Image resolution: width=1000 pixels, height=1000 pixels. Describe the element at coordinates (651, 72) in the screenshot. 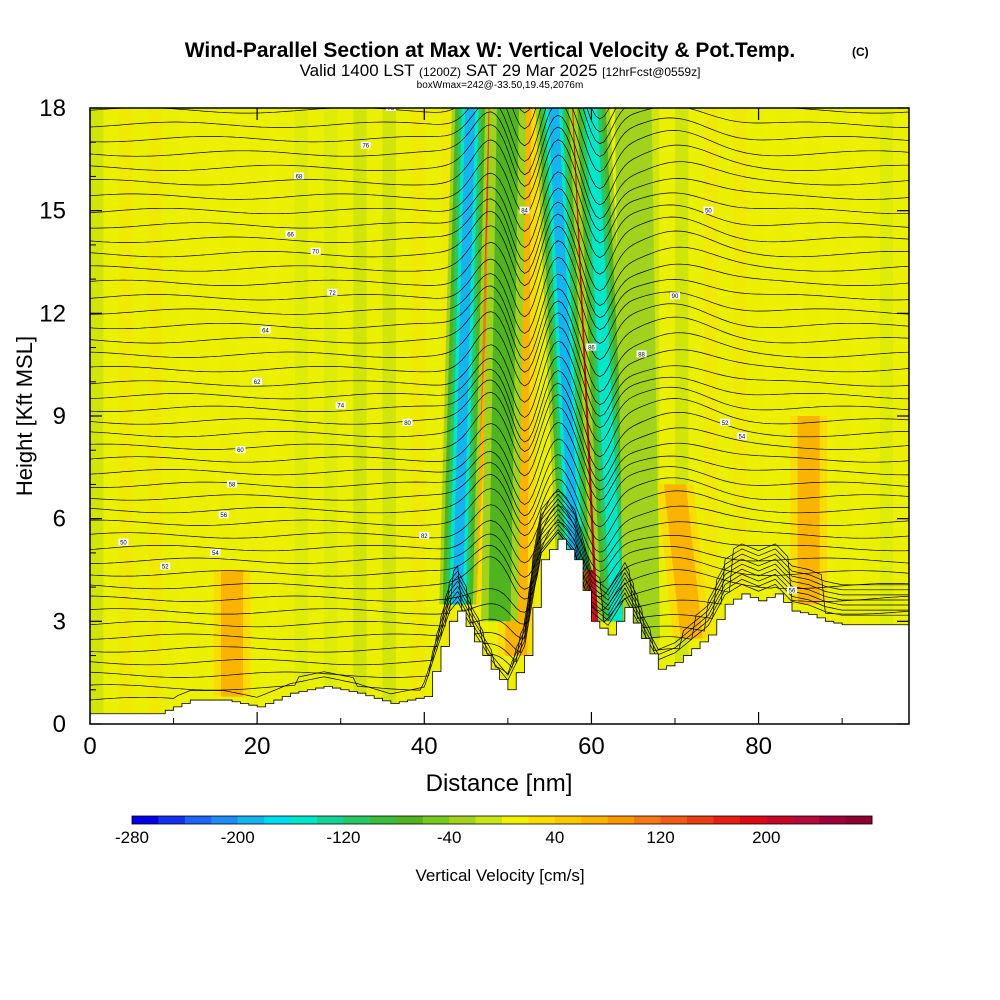

I see `subtitle-forecast: [12hrFcst@0559z]` at that location.